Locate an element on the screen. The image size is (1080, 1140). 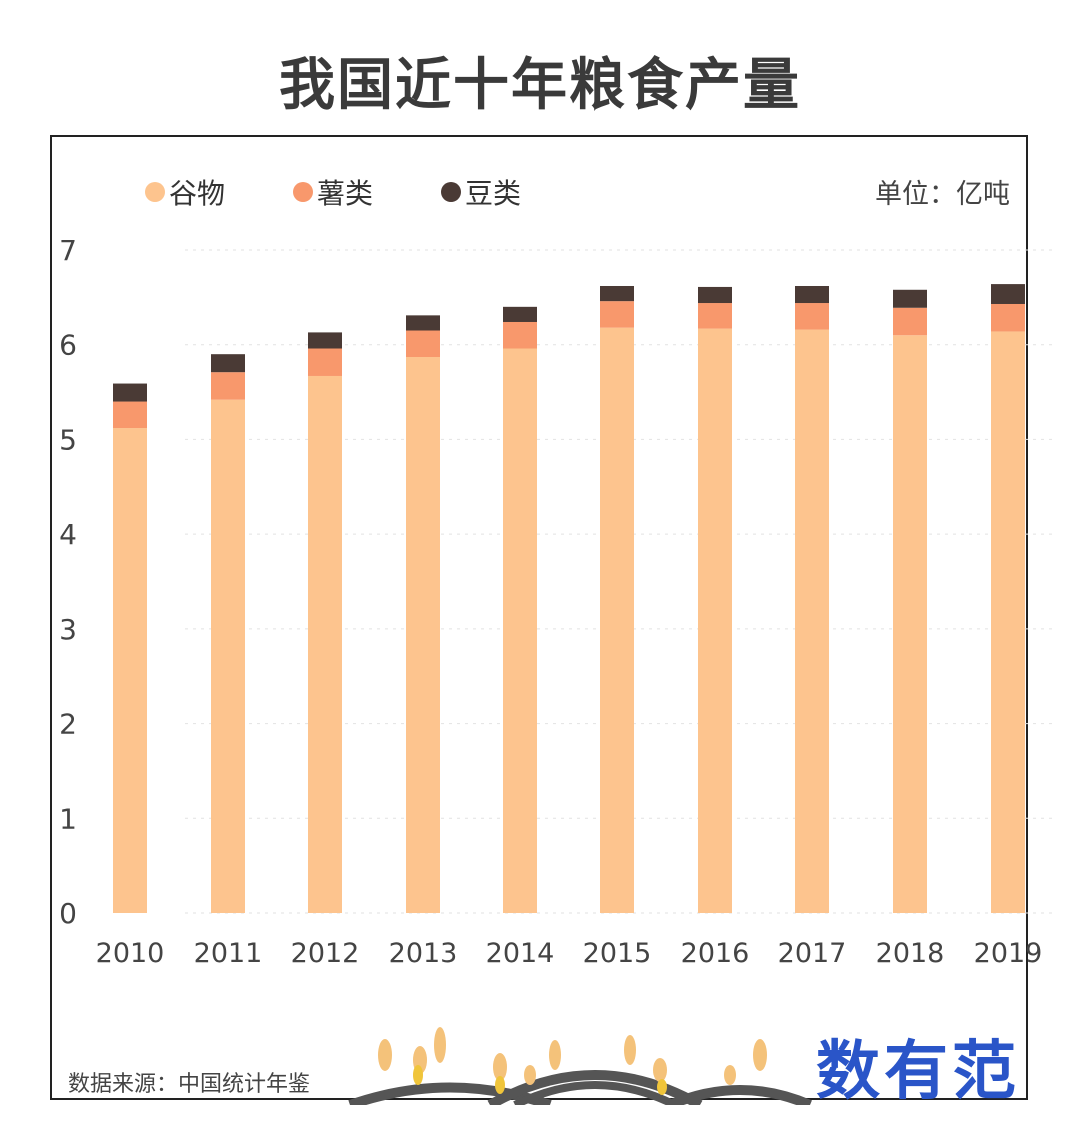
x-axis-ticks: 2010 2011 2012 2013 2014 2015 2016 2017 2018 2019 is located at coordinates (569, 953).